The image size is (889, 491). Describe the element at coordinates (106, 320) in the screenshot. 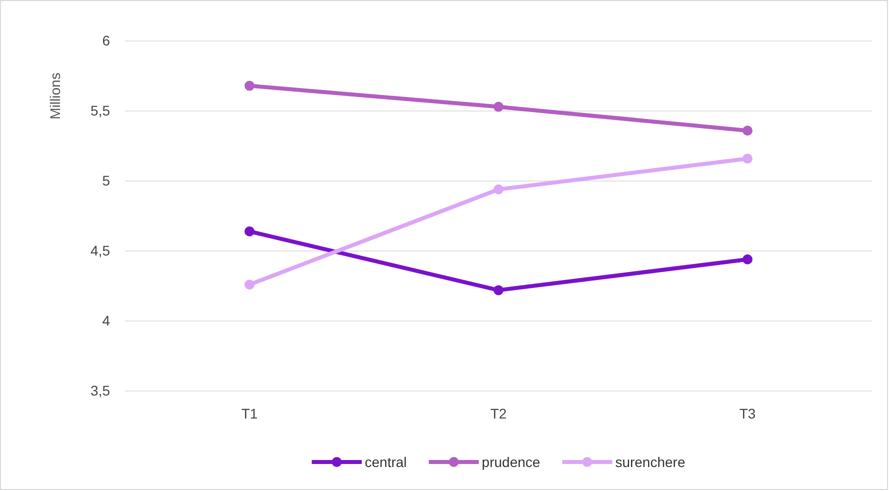

I see `y-tick-label: 4` at that location.